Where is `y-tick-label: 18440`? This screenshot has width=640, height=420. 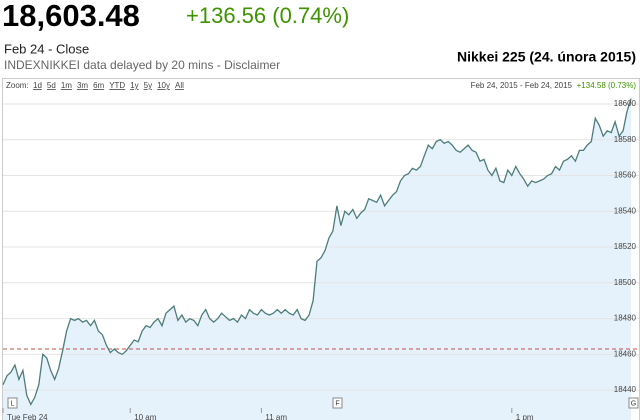
y-tick-label: 18440 is located at coordinates (625, 389).